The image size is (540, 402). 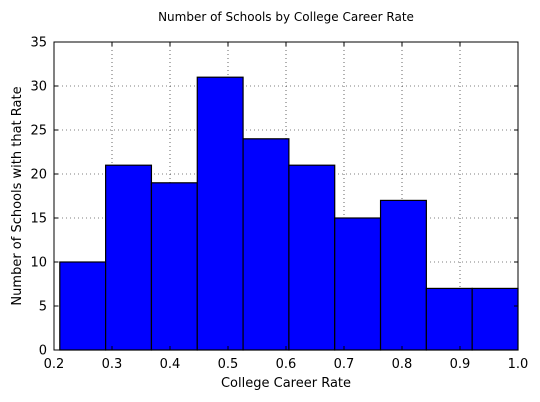 What do you see at coordinates (43, 351) in the screenshot?
I see `y-tick-label: 0` at bounding box center [43, 351].